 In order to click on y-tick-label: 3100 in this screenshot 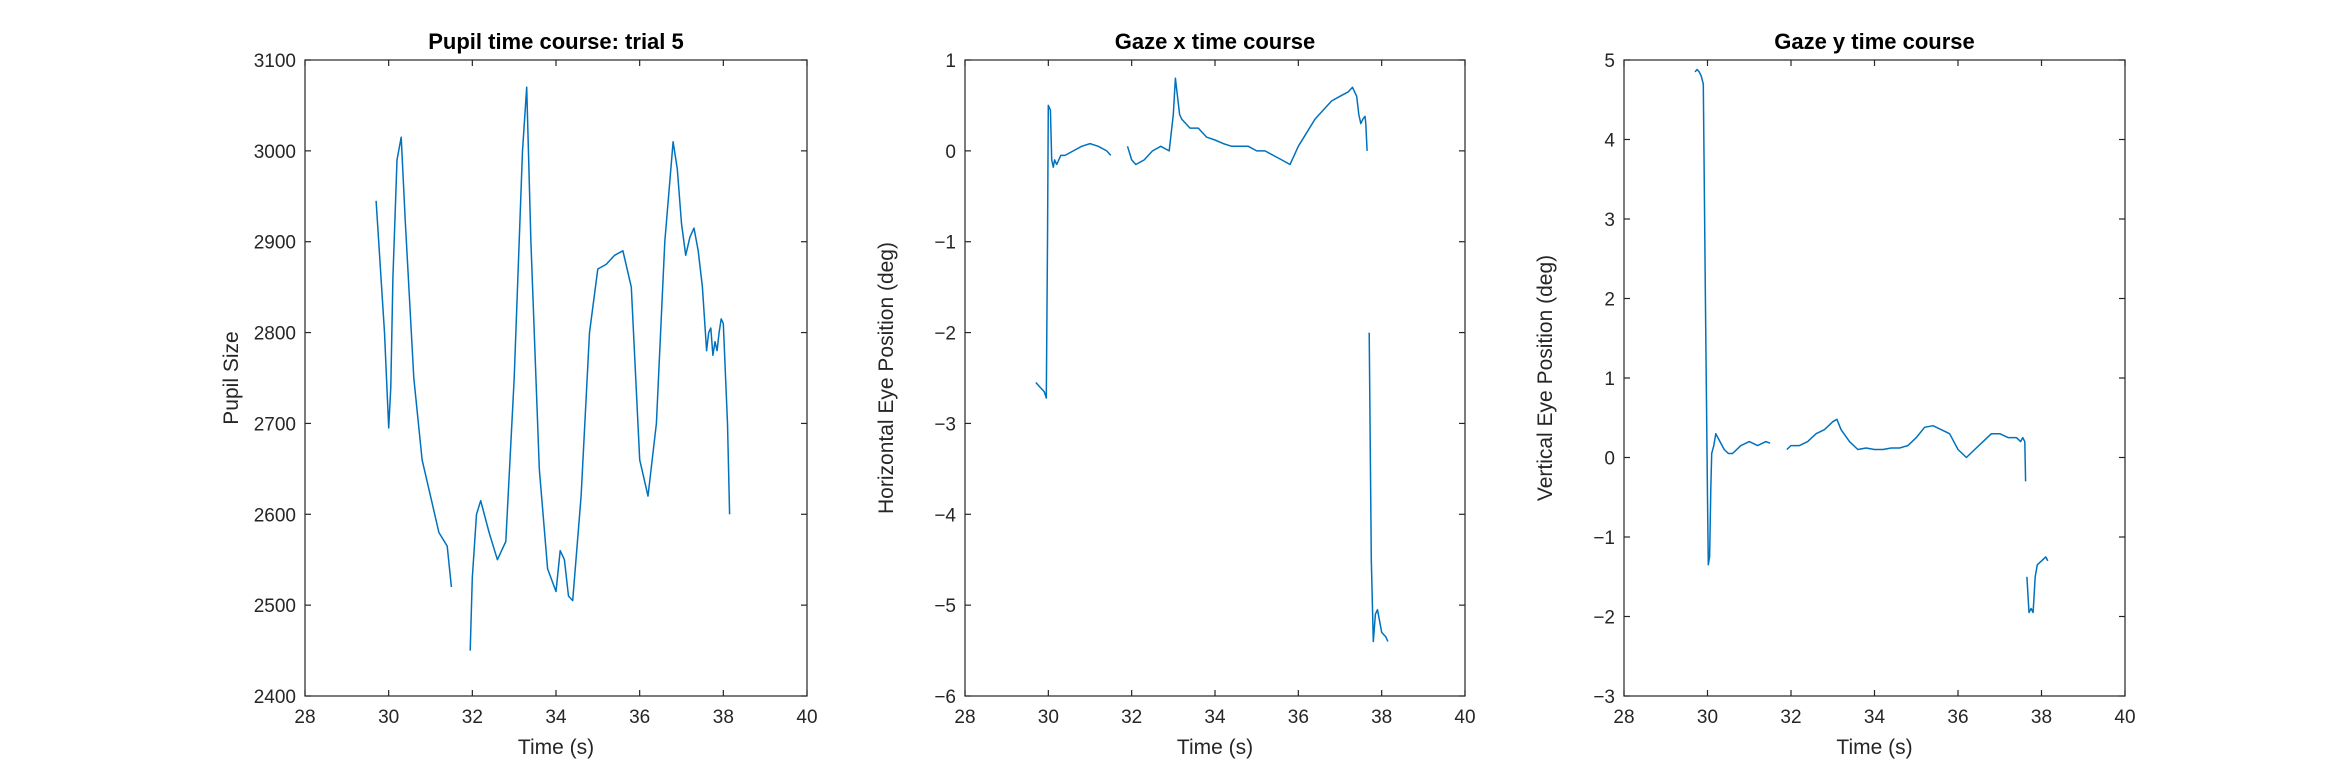, I will do `click(275, 61)`.